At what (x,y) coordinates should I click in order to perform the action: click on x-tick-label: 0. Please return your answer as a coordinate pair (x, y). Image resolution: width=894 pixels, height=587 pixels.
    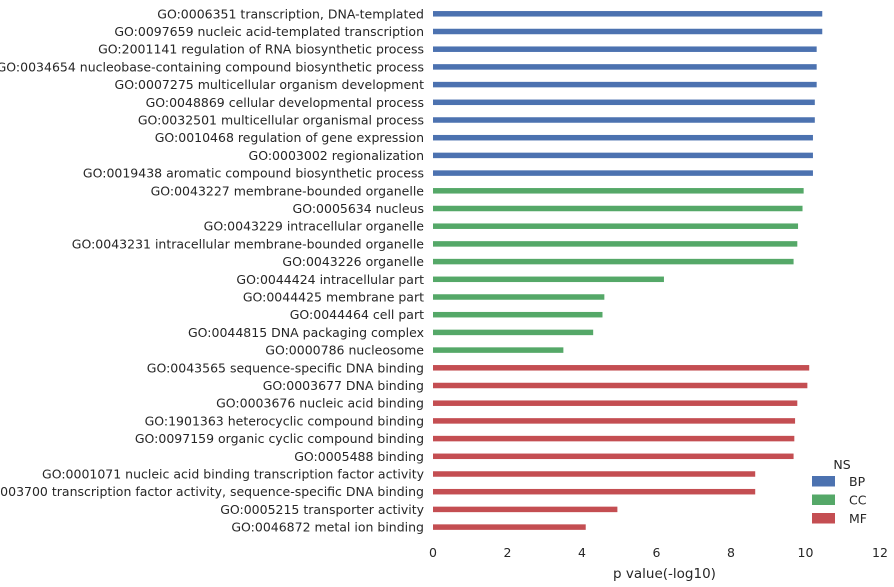
    Looking at the image, I should click on (433, 552).